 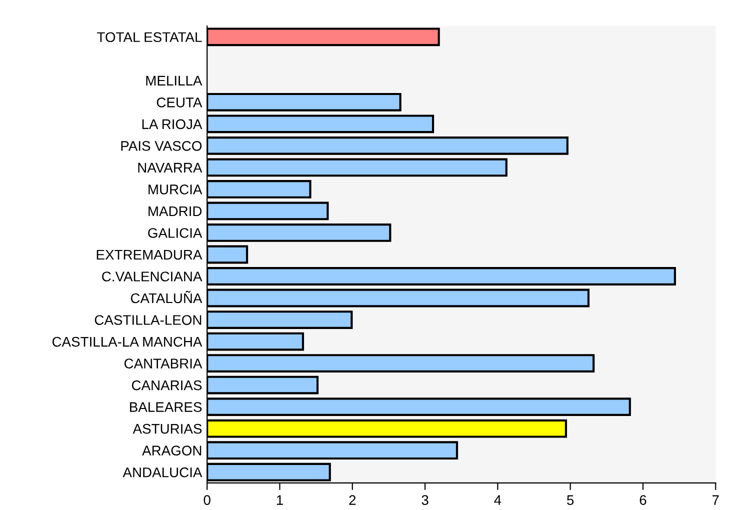 I want to click on y-tick-label: PAIS VASCO, so click(x=161, y=146).